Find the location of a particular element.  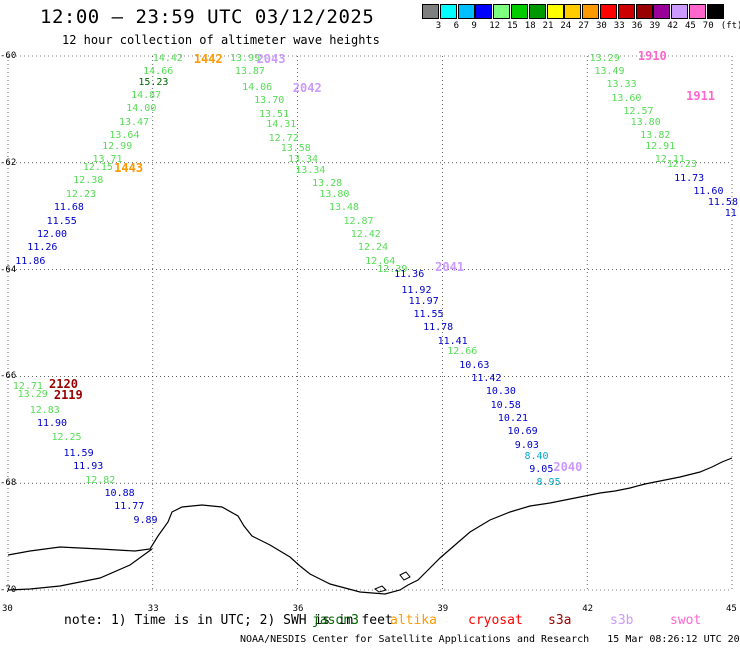

legend-label: 42 is located at coordinates (673, 26).